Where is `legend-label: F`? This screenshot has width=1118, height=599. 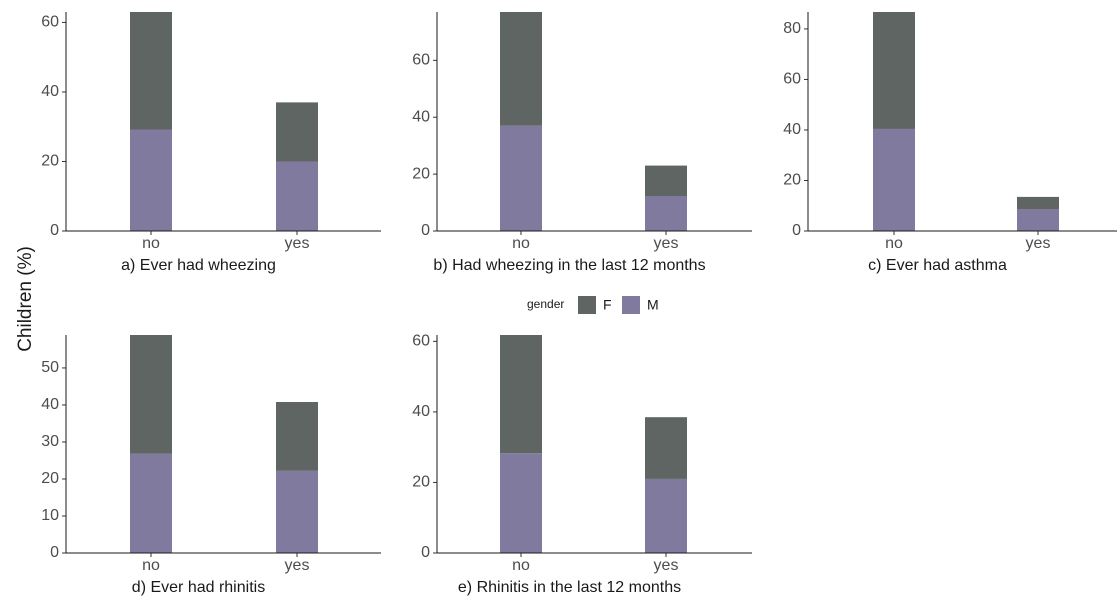 legend-label: F is located at coordinates (607, 305).